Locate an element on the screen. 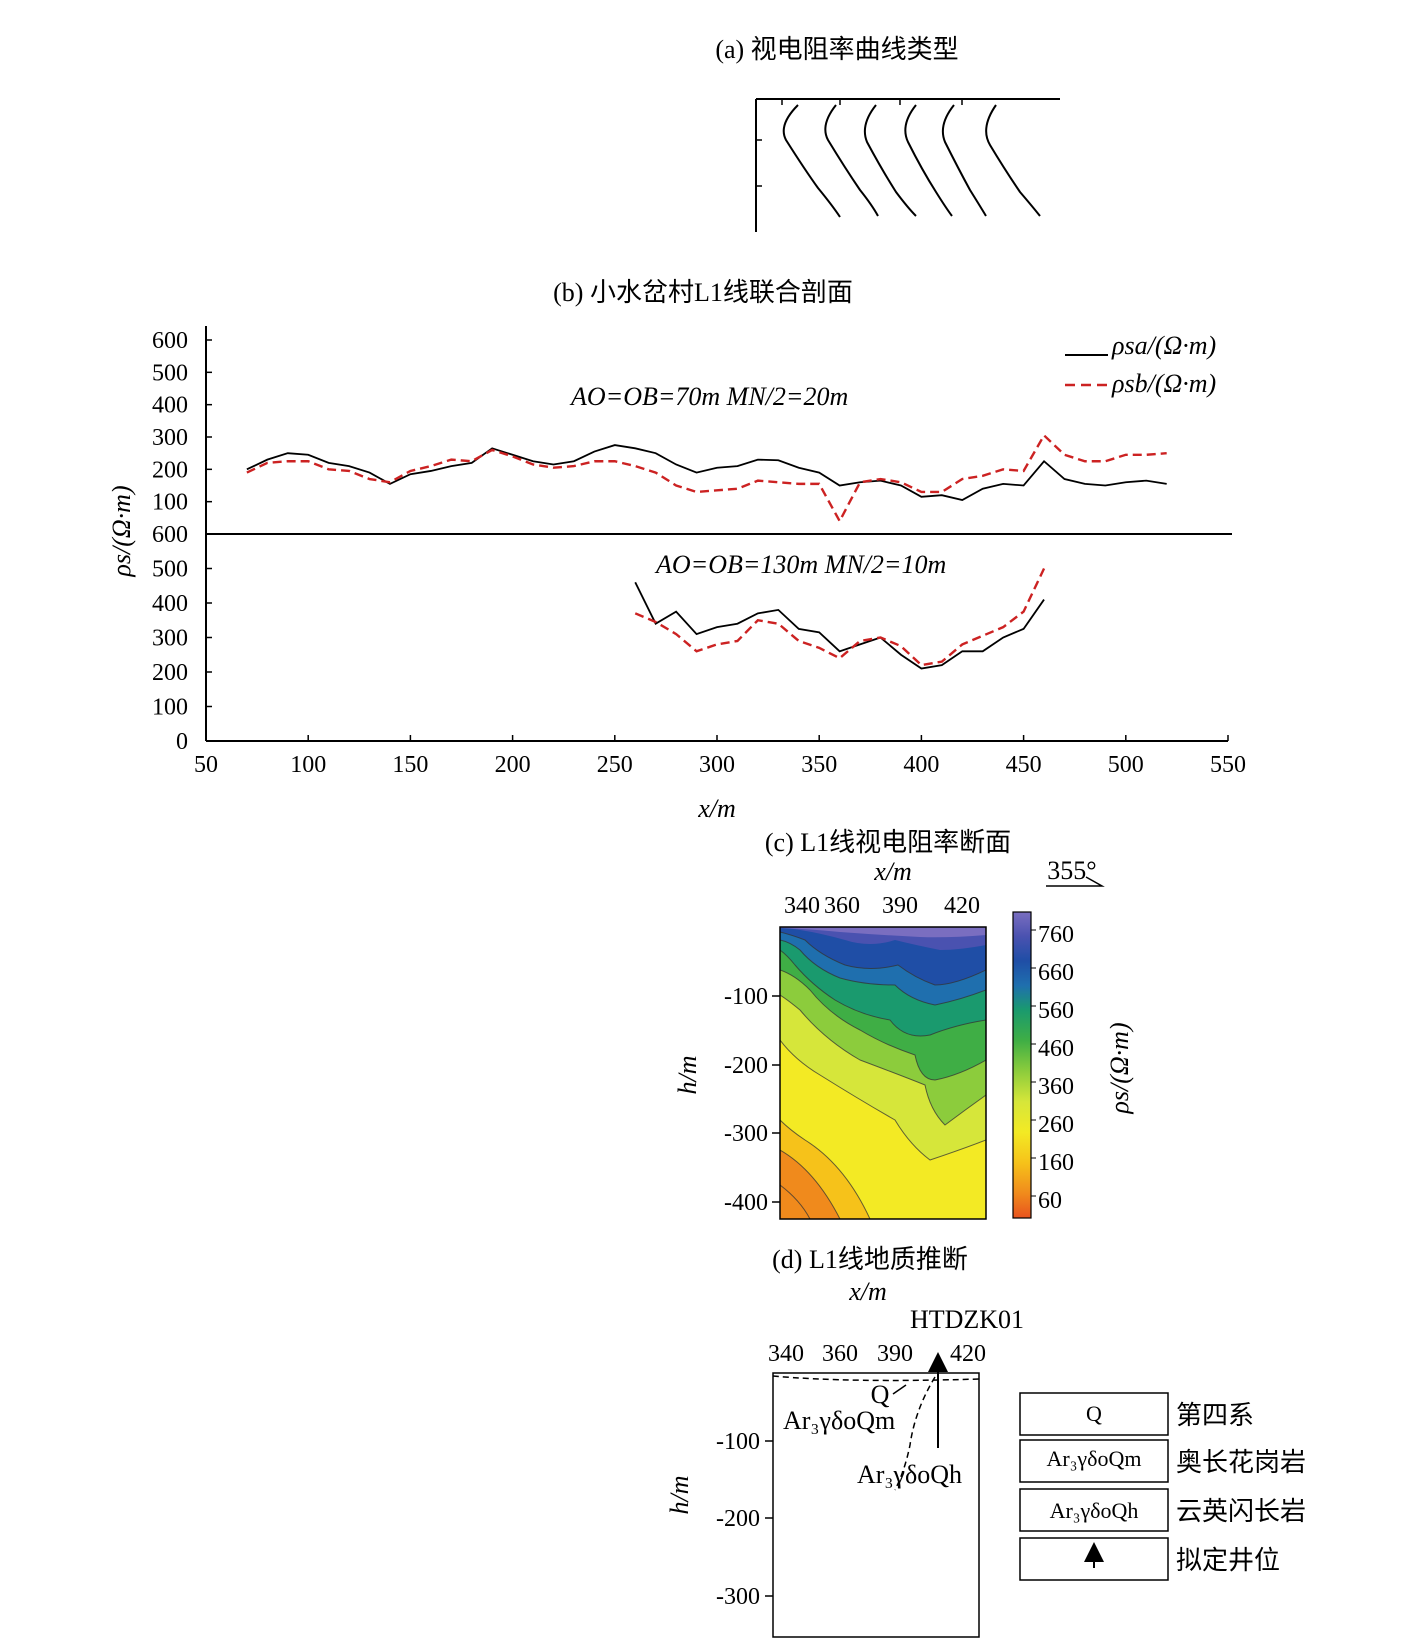  geology-legend: Q 第四系 Ar₃γδoQm 奥长花岗岩 Ar₃γδoQh 云英闪长岩 拟定井位 is located at coordinates (1162, 1486).